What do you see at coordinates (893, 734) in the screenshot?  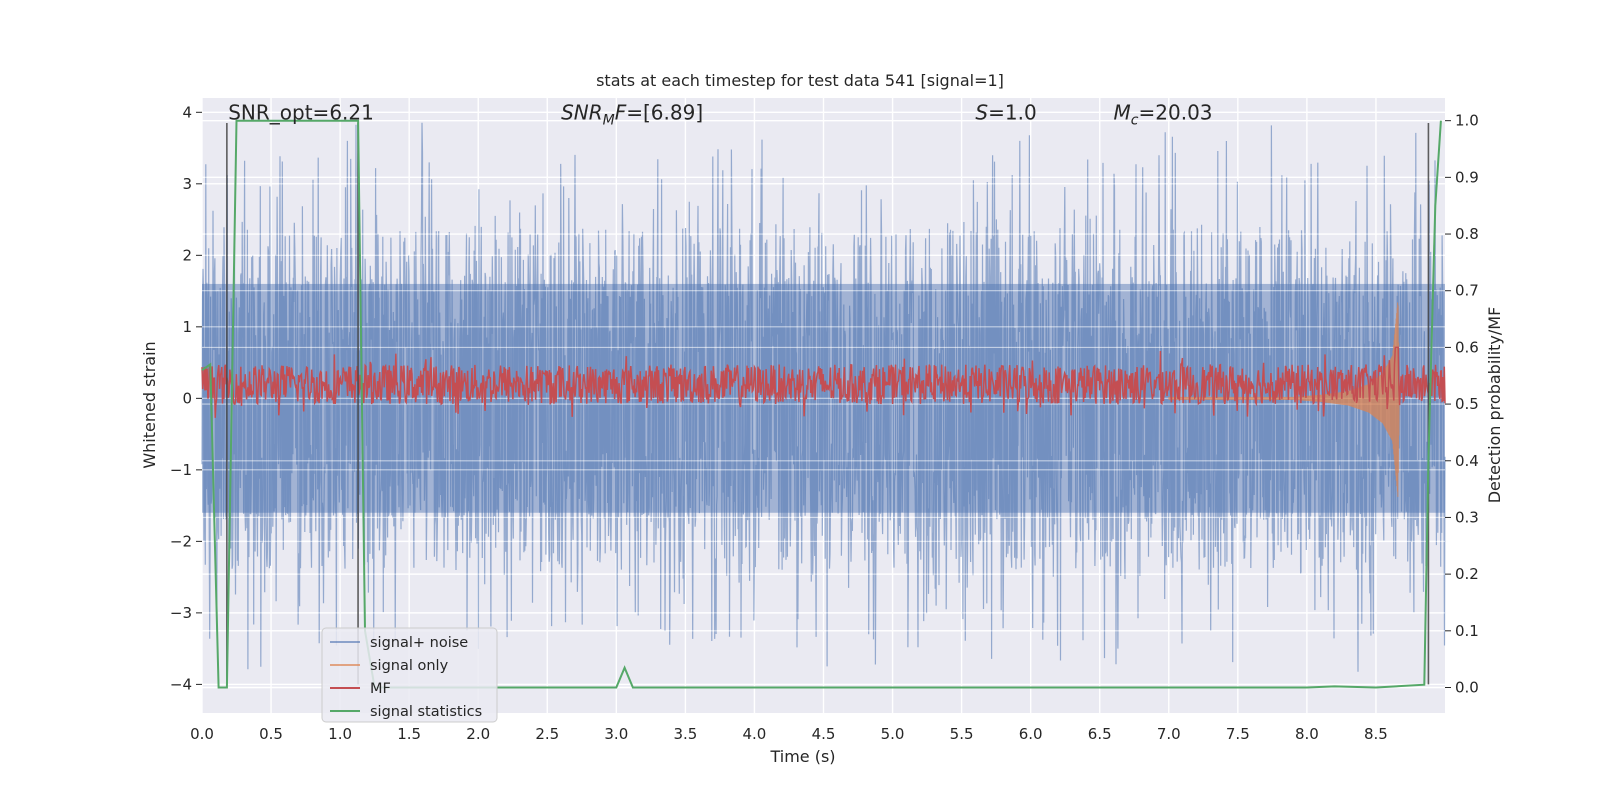 I see `x-tick-label: 5.0` at bounding box center [893, 734].